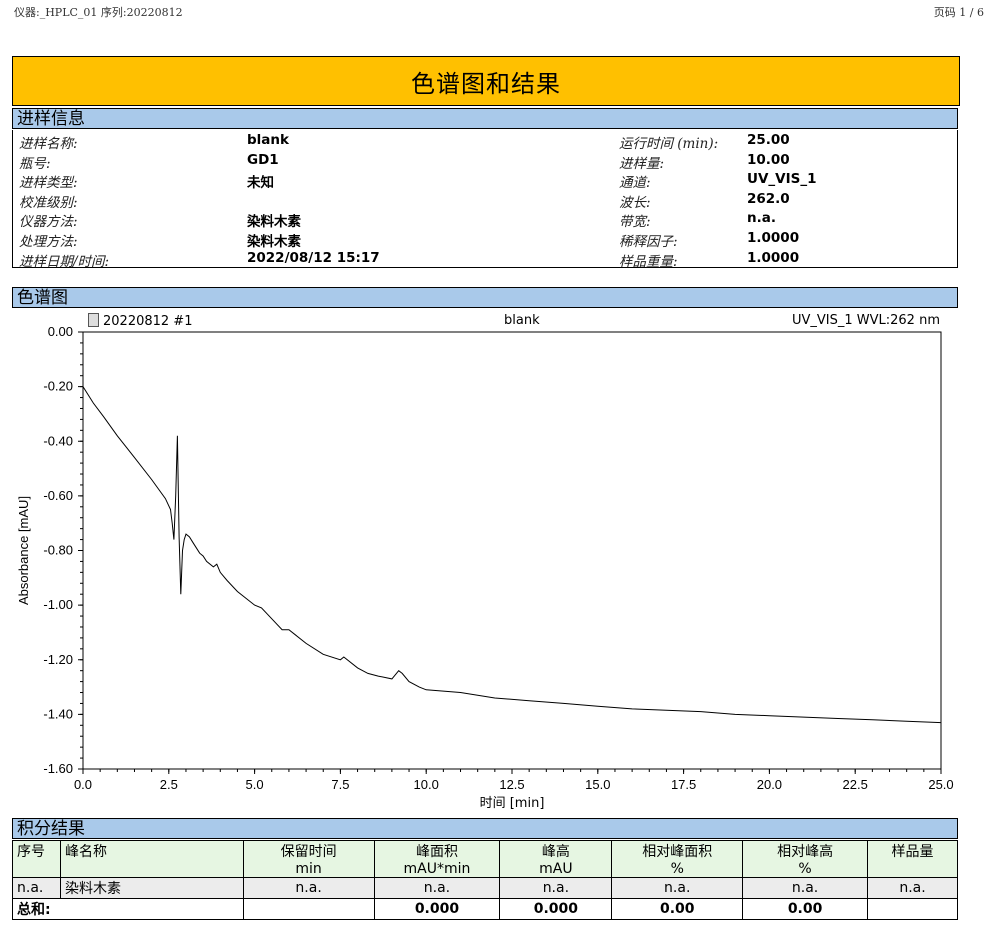  Describe the element at coordinates (437, 888) in the screenshot. I see `cell-area: n.a.` at that location.